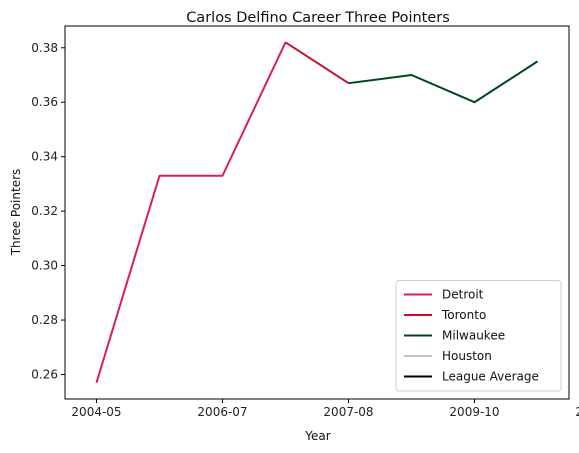 The width and height of the screenshot is (579, 453). I want to click on series-line-milwaukee, so click(443, 82).